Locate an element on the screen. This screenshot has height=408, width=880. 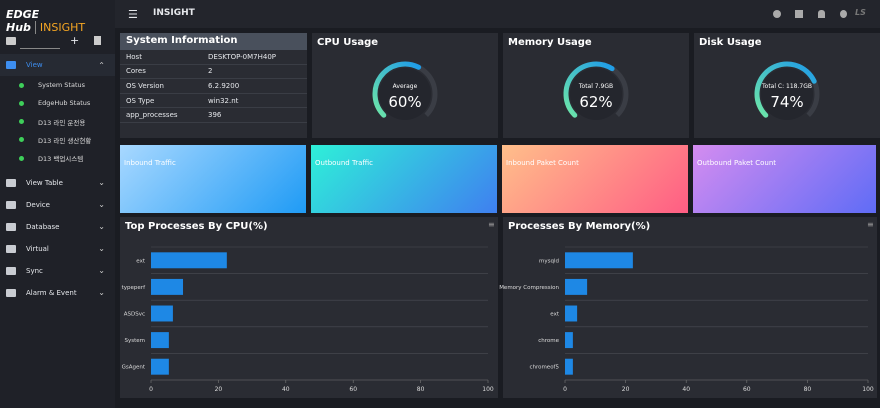
gauge-title: Disk Usage is located at coordinates (730, 42).